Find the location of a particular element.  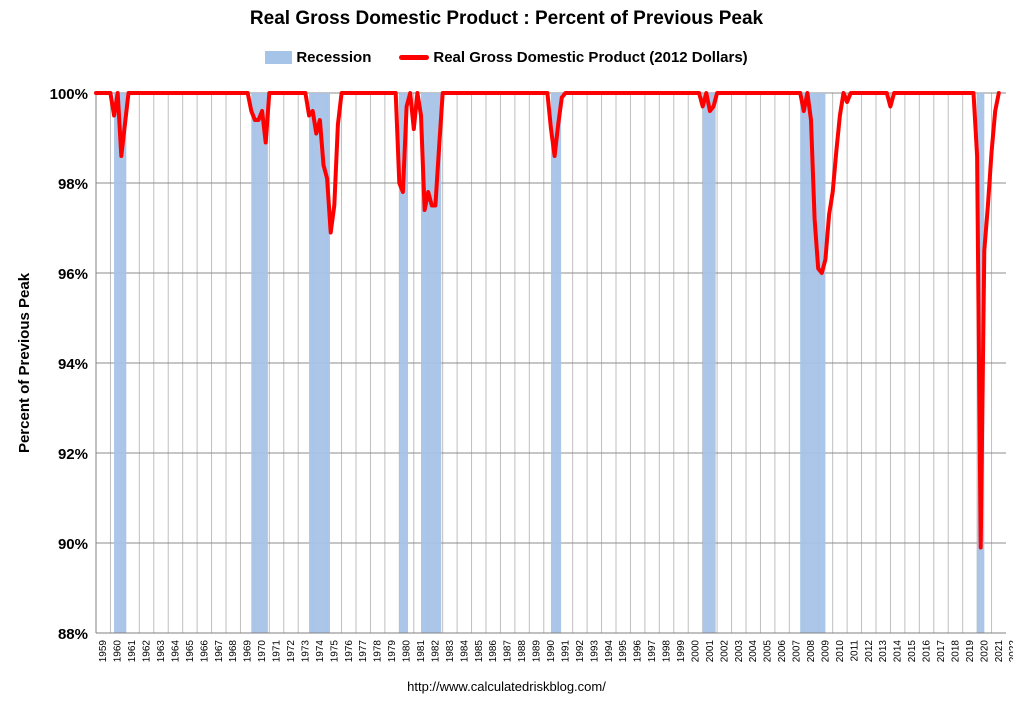

x-tick-label: 1983 is located at coordinates (450, 651).